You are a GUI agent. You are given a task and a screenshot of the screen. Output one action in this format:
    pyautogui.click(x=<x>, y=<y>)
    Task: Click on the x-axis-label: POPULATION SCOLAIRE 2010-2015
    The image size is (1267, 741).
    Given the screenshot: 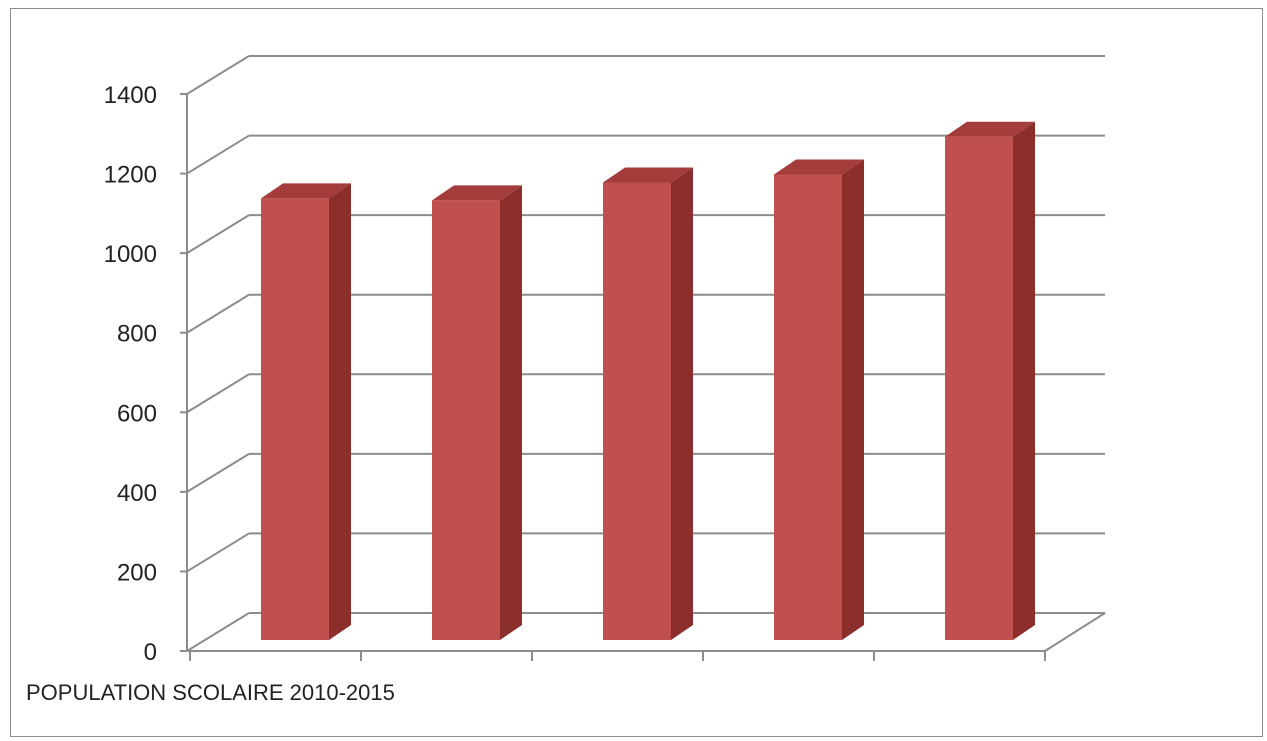 What is the action you would take?
    pyautogui.click(x=210, y=692)
    